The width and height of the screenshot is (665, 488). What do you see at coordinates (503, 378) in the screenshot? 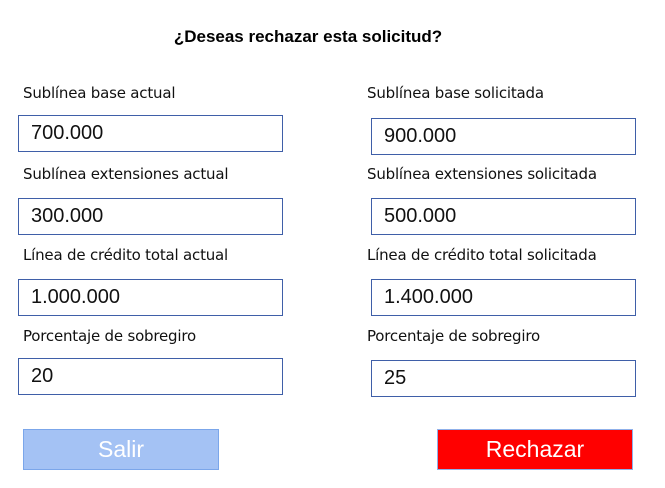
I see `requested-overdraft-field: 25` at bounding box center [503, 378].